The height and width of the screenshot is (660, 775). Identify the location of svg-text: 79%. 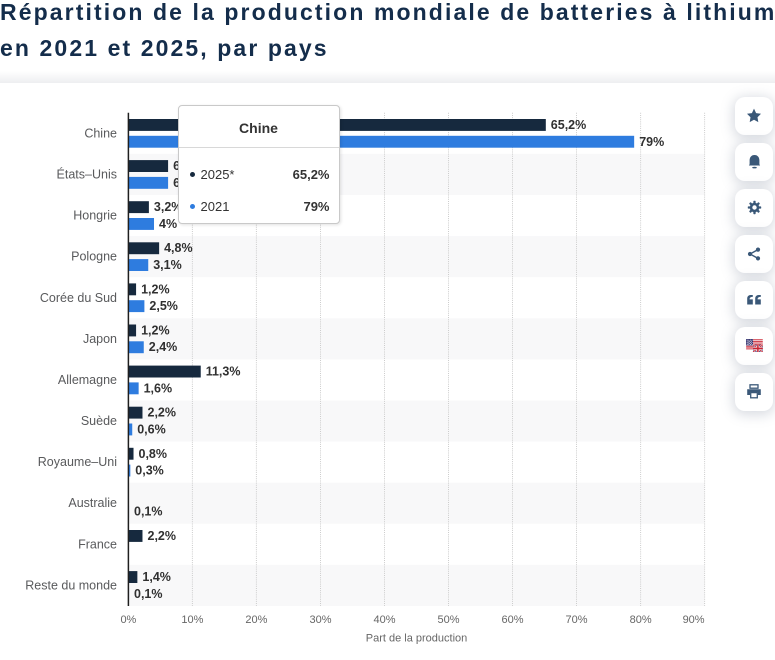
(651, 142).